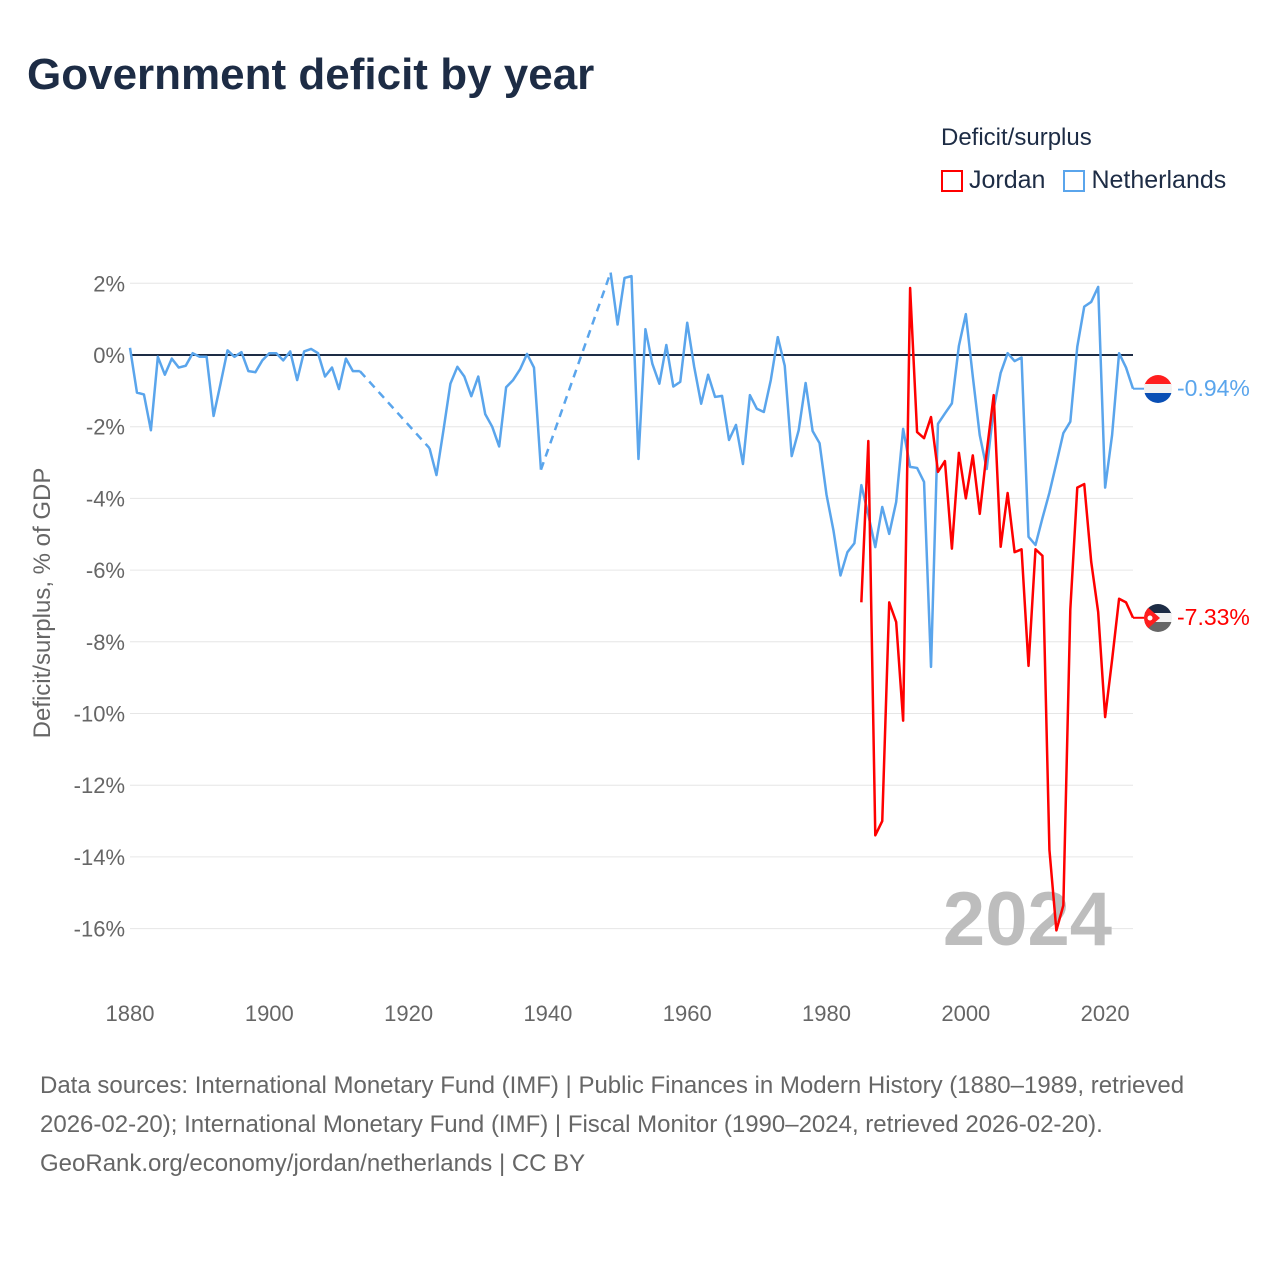 This screenshot has width=1280, height=1280. What do you see at coordinates (105, 570) in the screenshot?
I see `y-tick-label: -6%` at bounding box center [105, 570].